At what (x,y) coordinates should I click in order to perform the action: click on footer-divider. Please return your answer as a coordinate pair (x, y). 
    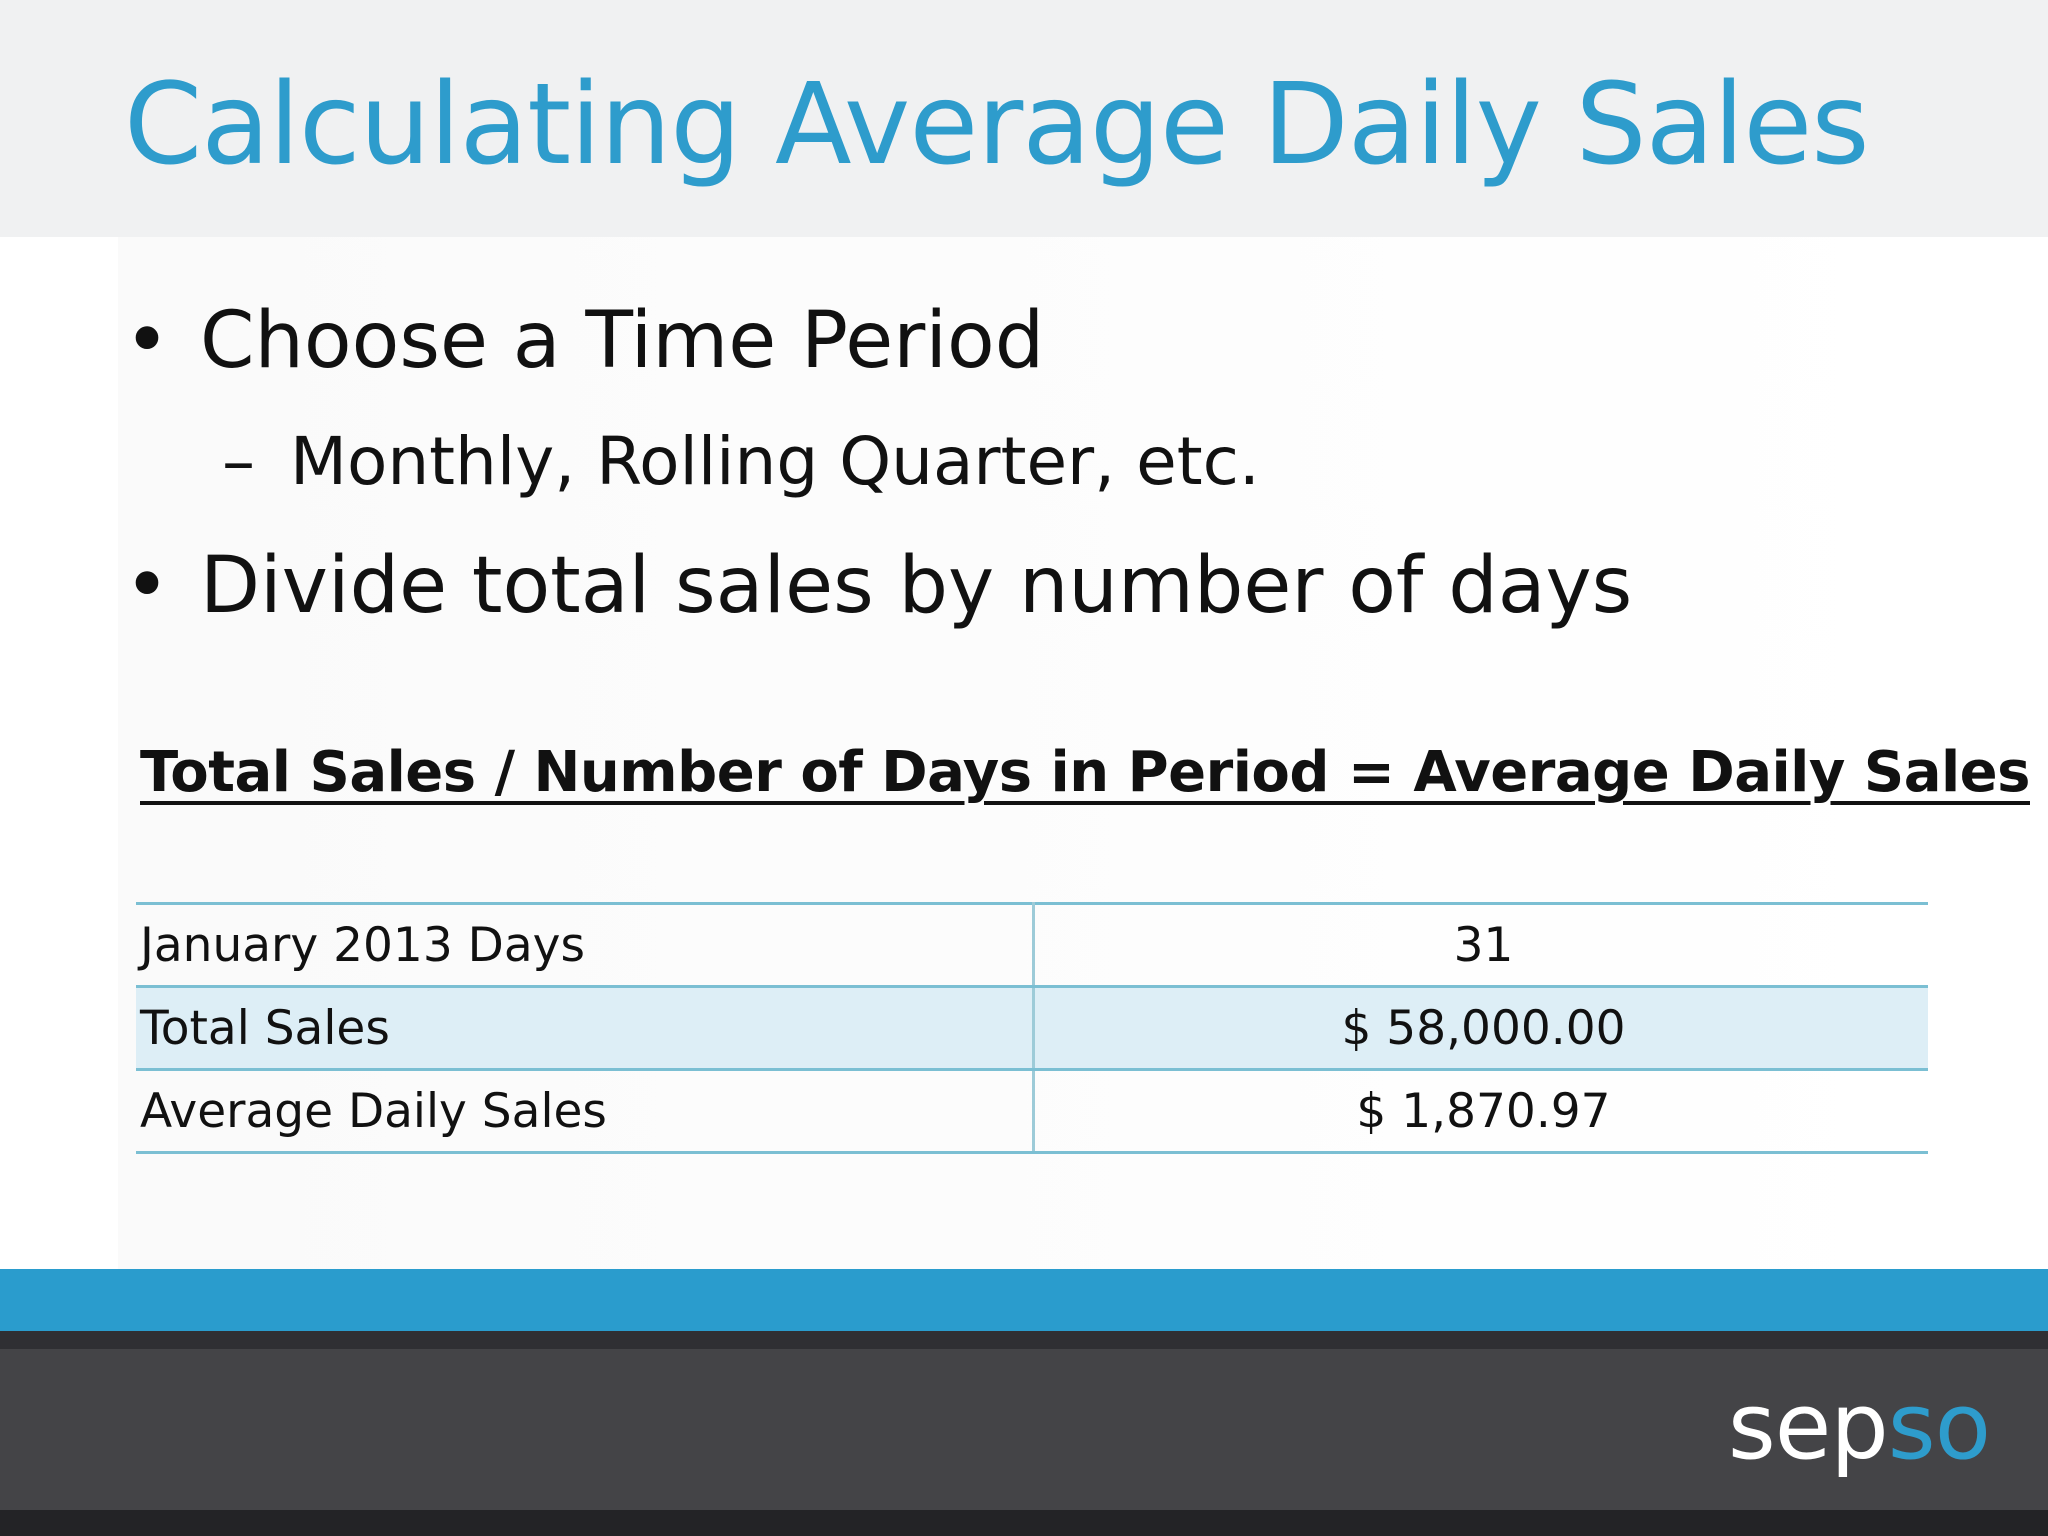
    Looking at the image, I should click on (1024, 1340).